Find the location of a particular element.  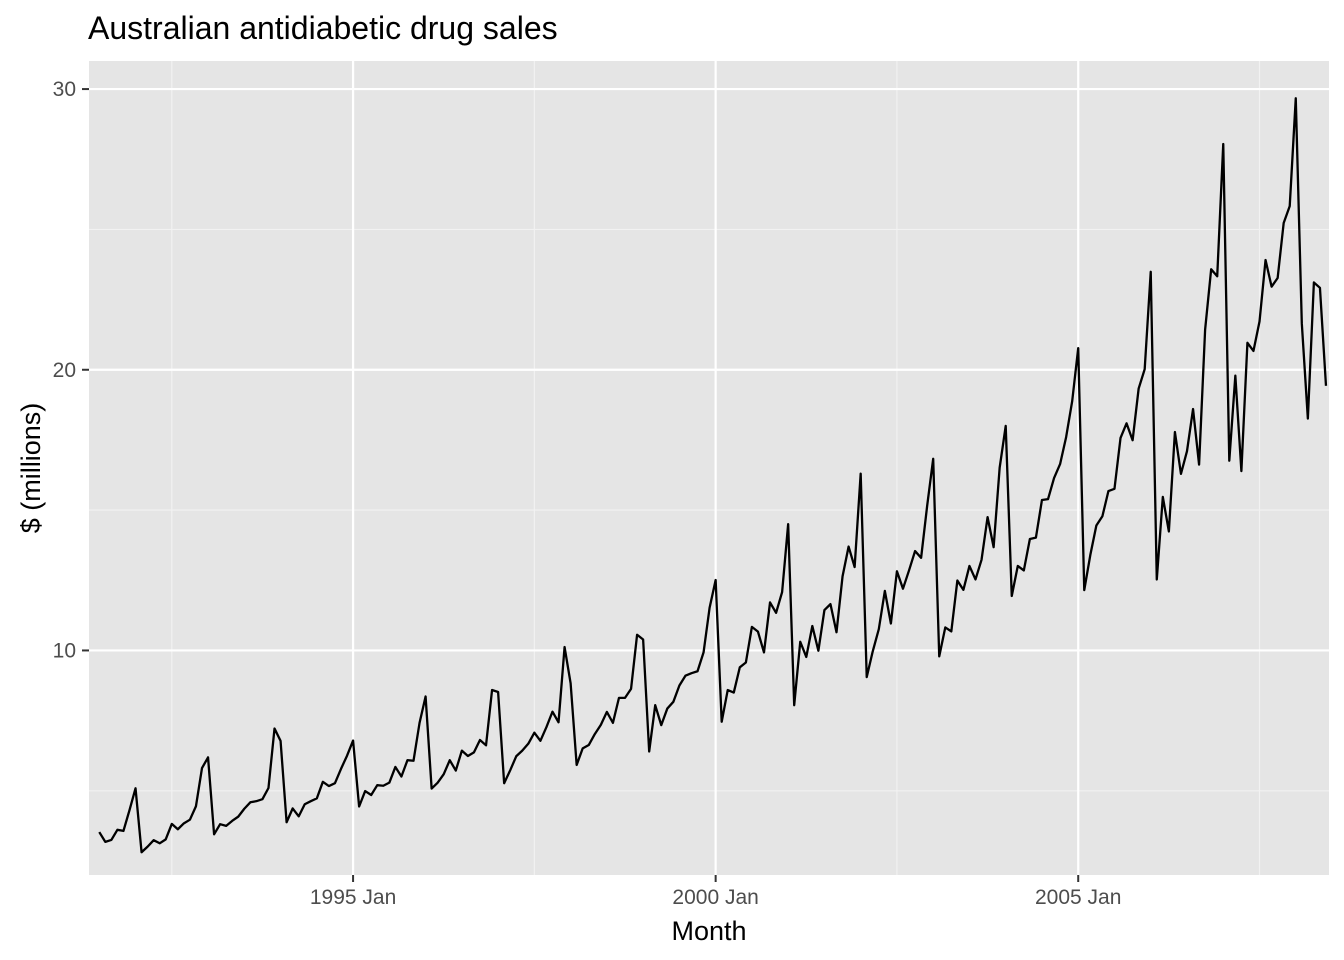

y-axis: 10 20 30 is located at coordinates (71, 370).